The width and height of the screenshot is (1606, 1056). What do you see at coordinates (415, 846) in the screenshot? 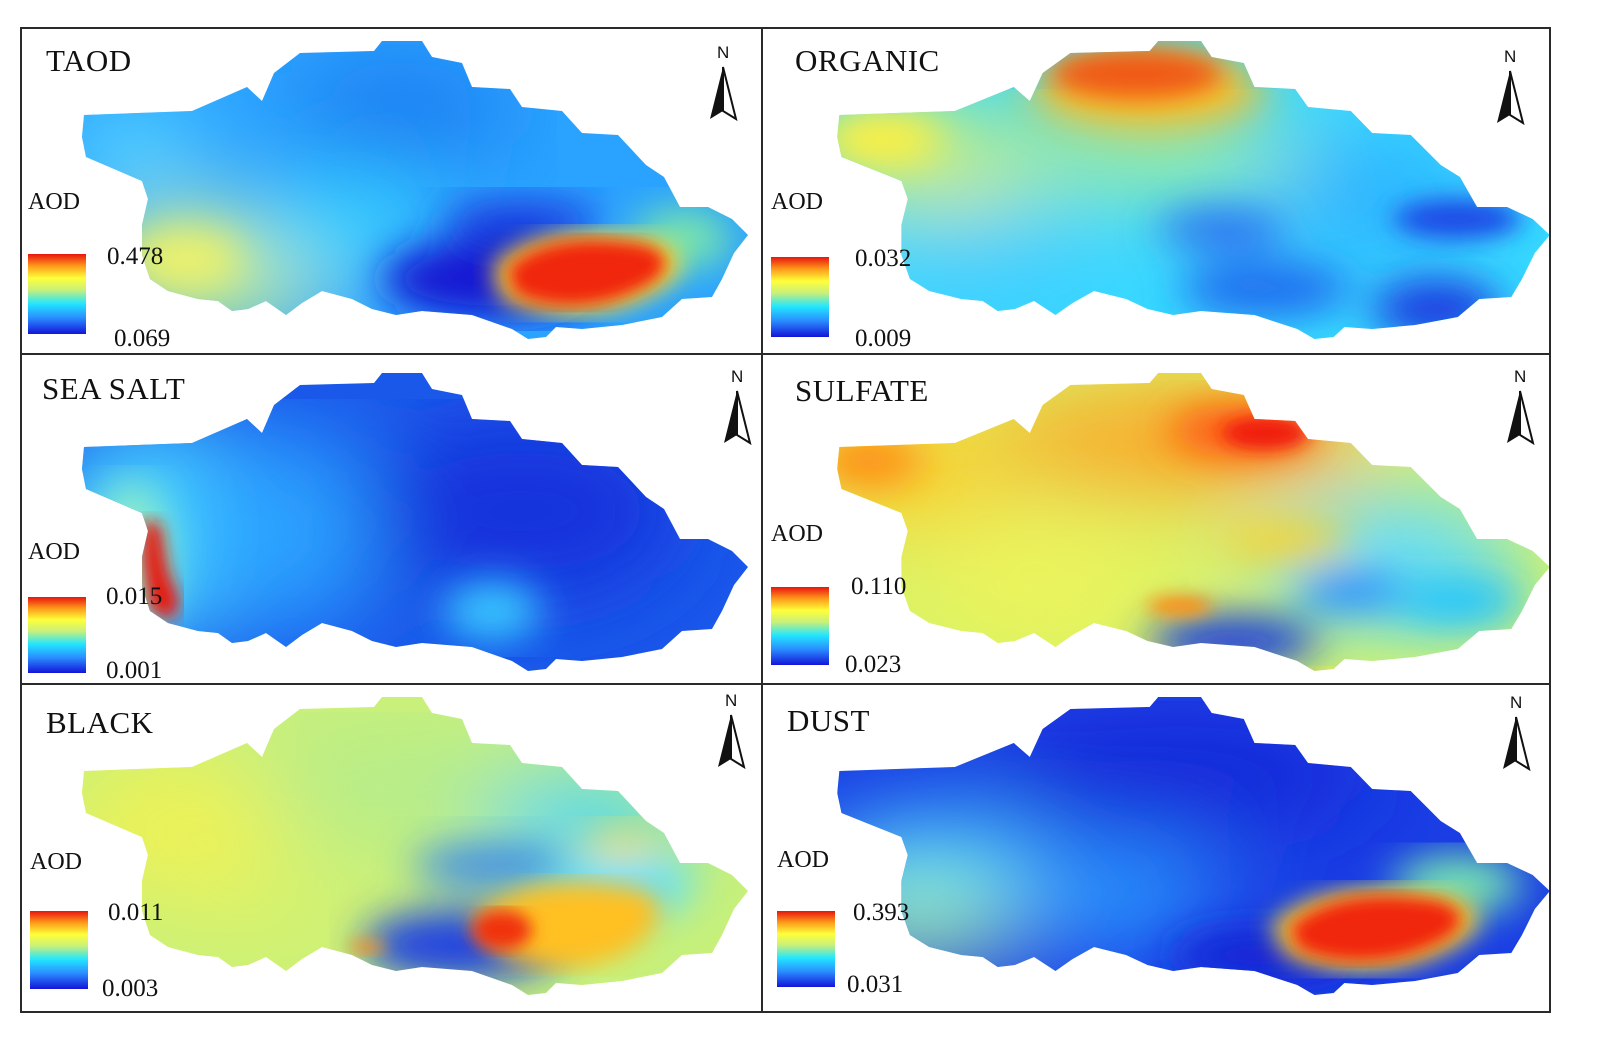
I see `map-black` at bounding box center [415, 846].